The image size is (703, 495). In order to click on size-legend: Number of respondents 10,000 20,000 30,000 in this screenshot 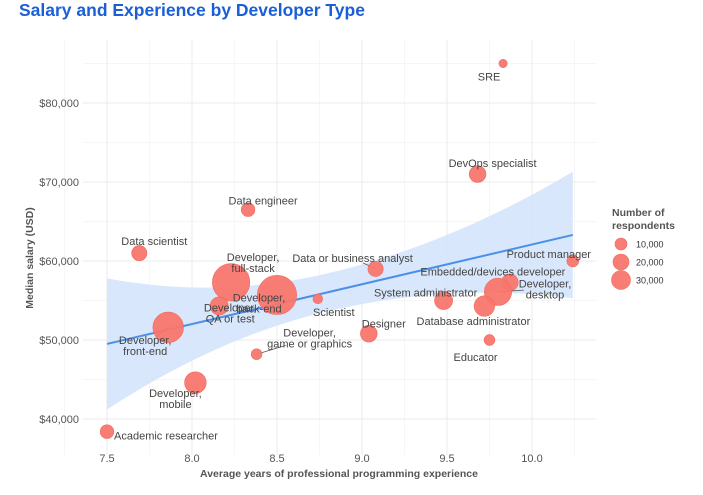, I will do `click(643, 248)`.